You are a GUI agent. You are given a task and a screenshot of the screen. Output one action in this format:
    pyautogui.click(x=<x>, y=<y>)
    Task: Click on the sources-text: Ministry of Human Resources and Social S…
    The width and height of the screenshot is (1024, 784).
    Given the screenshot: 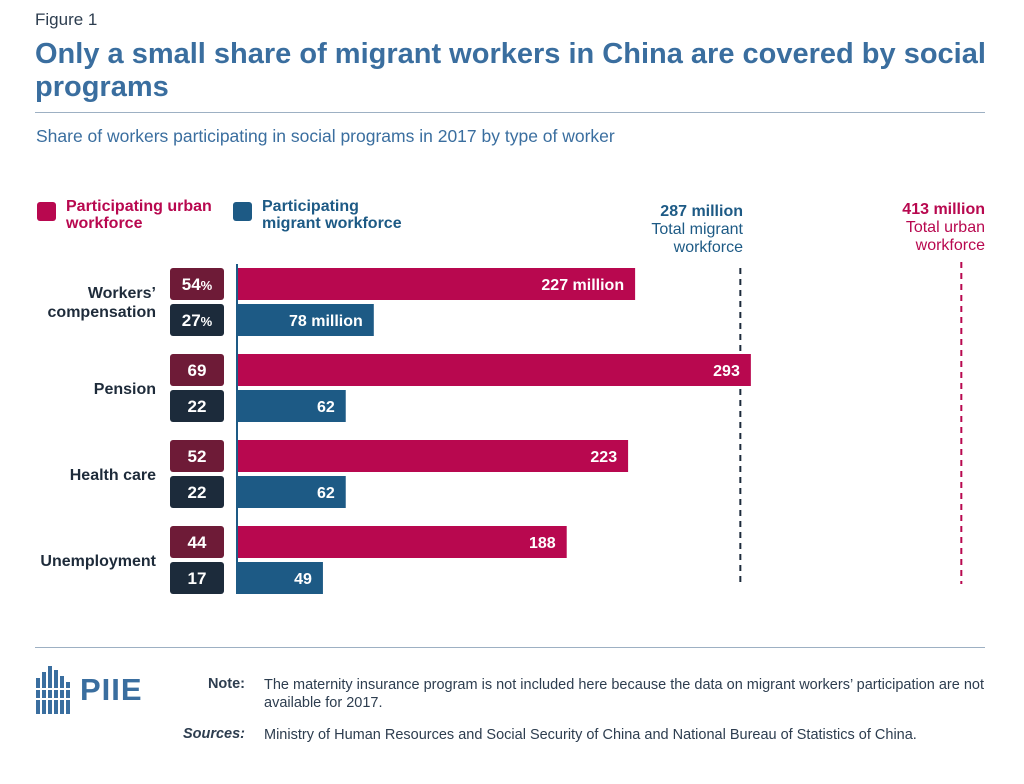 What is the action you would take?
    pyautogui.click(x=590, y=735)
    